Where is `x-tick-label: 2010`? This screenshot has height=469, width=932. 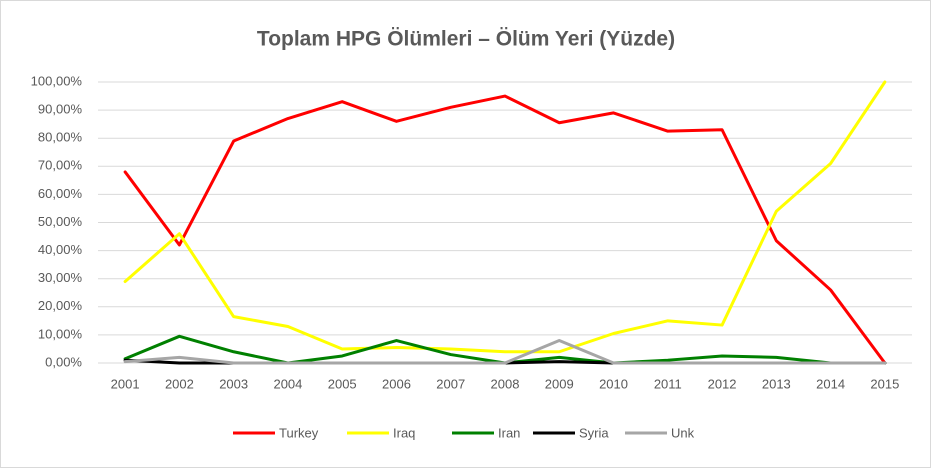
x-tick-label: 2010 is located at coordinates (613, 383).